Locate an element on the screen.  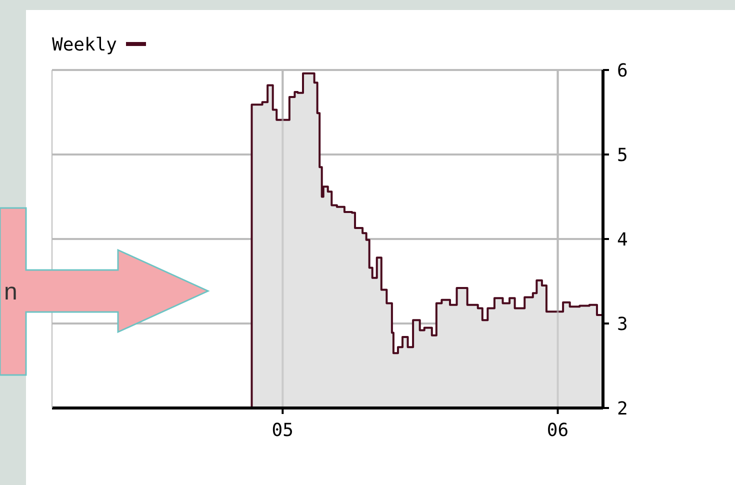
y-tick-label: 6 is located at coordinates (622, 71).